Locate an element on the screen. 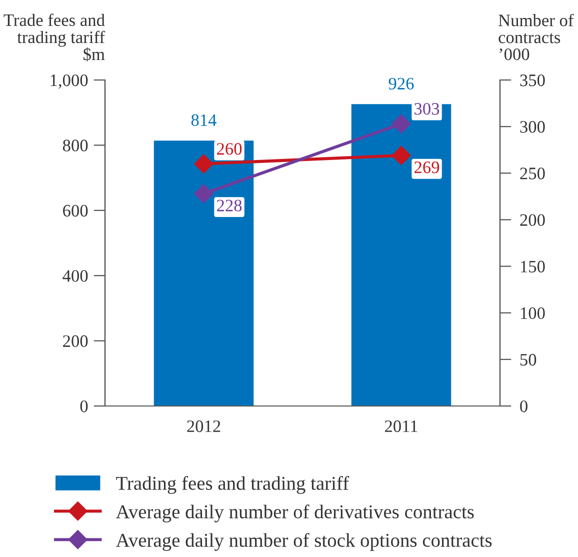 The width and height of the screenshot is (578, 557). y2-tick-label: 350 is located at coordinates (532, 80).